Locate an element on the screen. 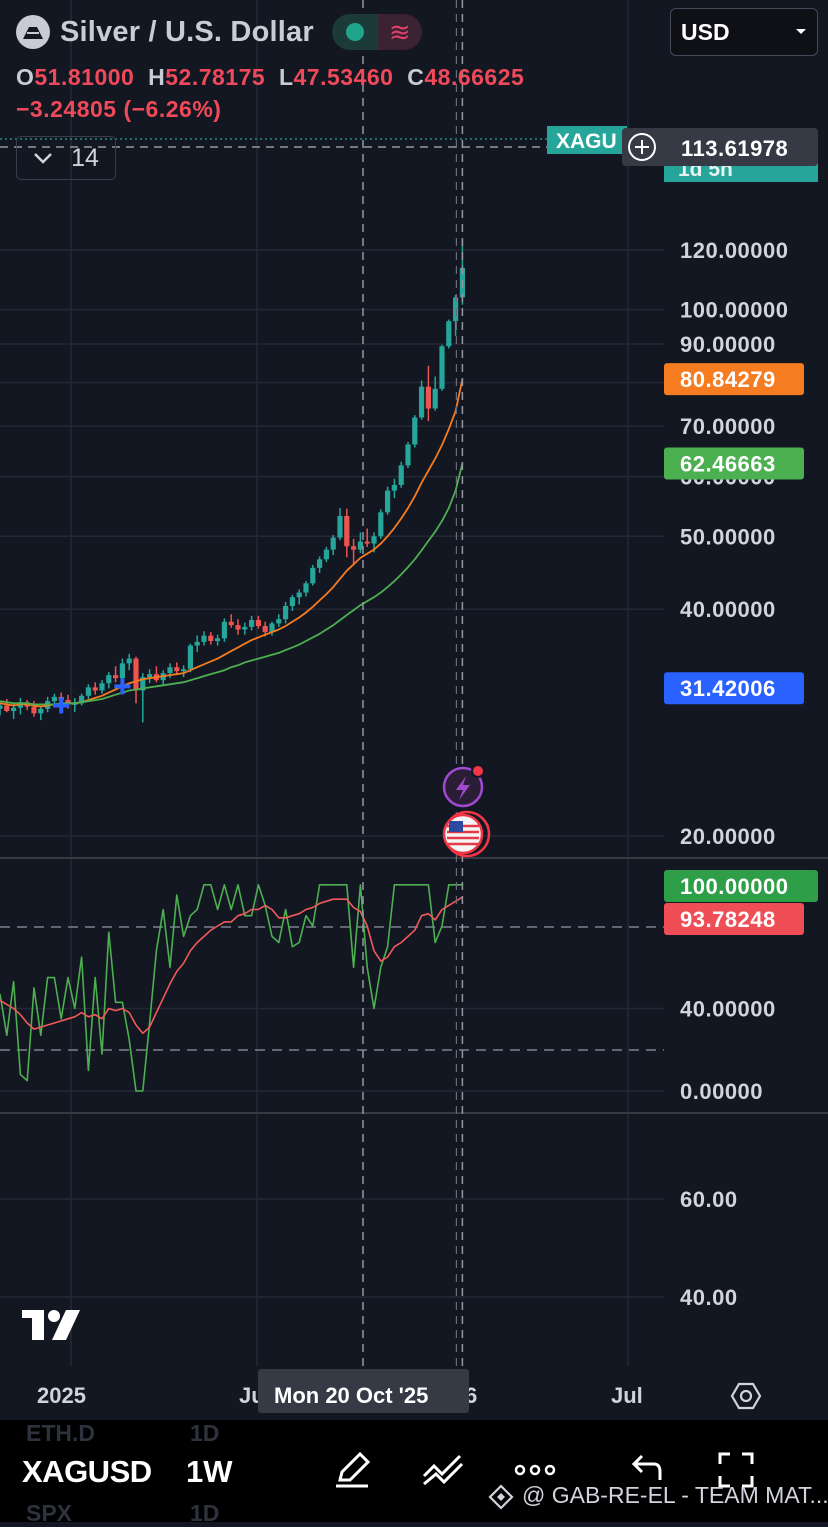 This screenshot has width=828, height=1527. y-tick-label: 20.00000 is located at coordinates (728, 836).